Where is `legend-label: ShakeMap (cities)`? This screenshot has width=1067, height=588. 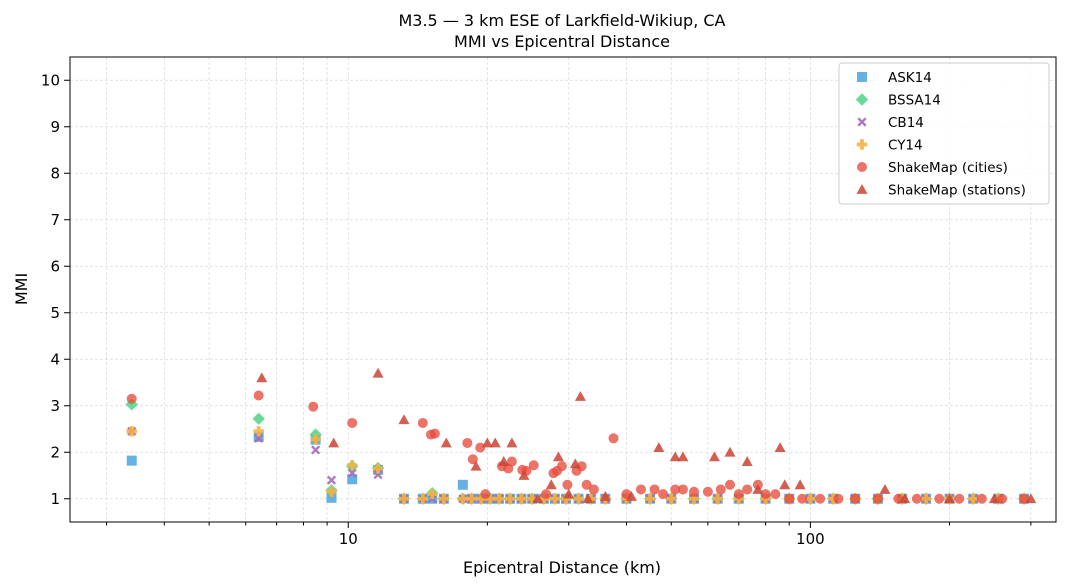
legend-label: ShakeMap (cities) is located at coordinates (948, 168).